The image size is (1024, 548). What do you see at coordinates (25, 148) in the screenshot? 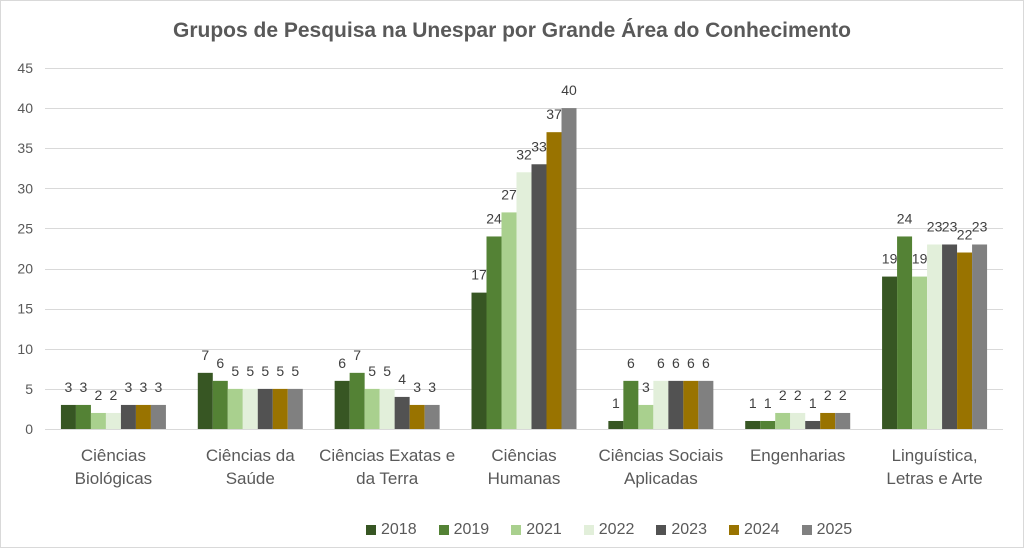
I see `y-tick-label: 35` at bounding box center [25, 148].